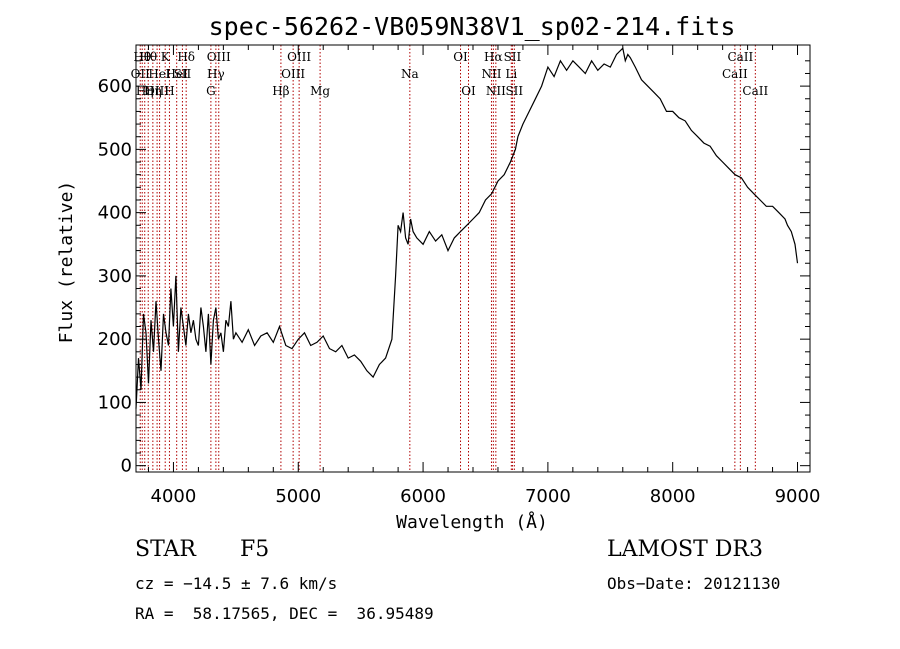 This screenshot has width=900, height=649. What do you see at coordinates (126, 466) in the screenshot?
I see `y-tick-label: 0` at bounding box center [126, 466].